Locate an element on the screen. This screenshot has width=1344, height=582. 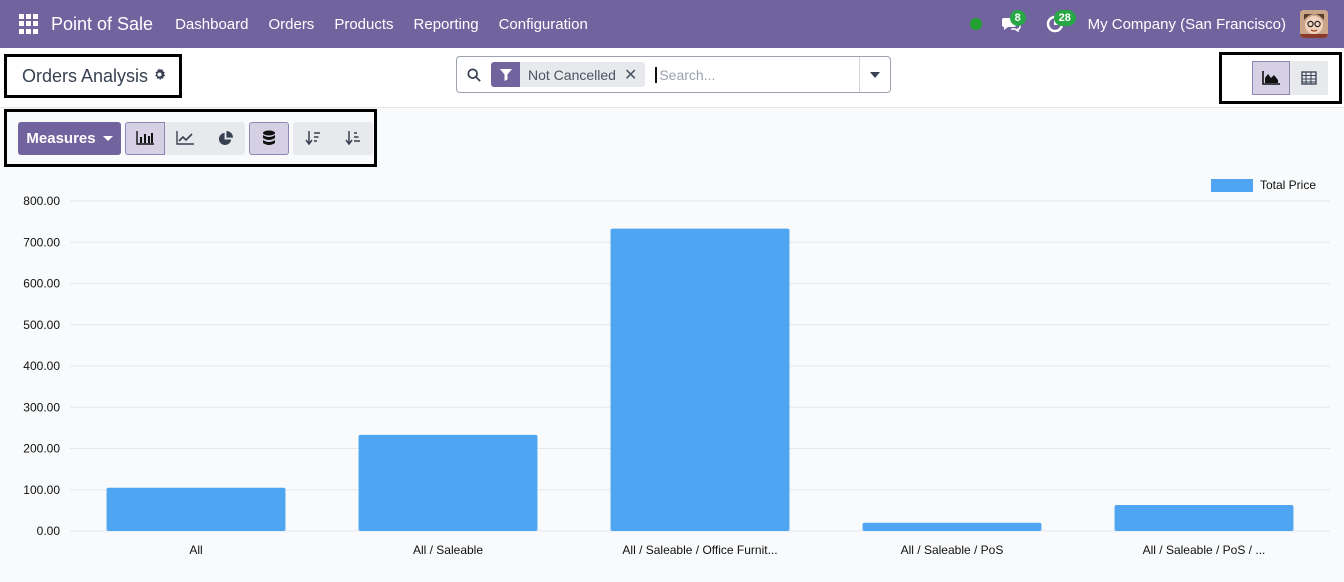
x-tick-label: All / Saleable is located at coordinates (448, 550).